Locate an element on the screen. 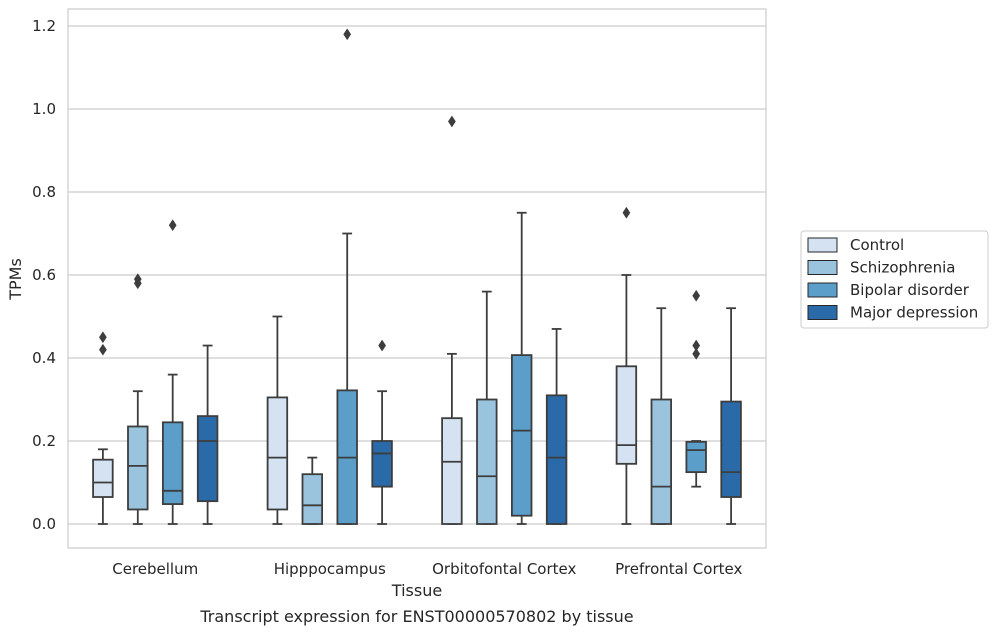 This screenshot has width=997, height=634. x-axis-title: Tissue is located at coordinates (416, 590).